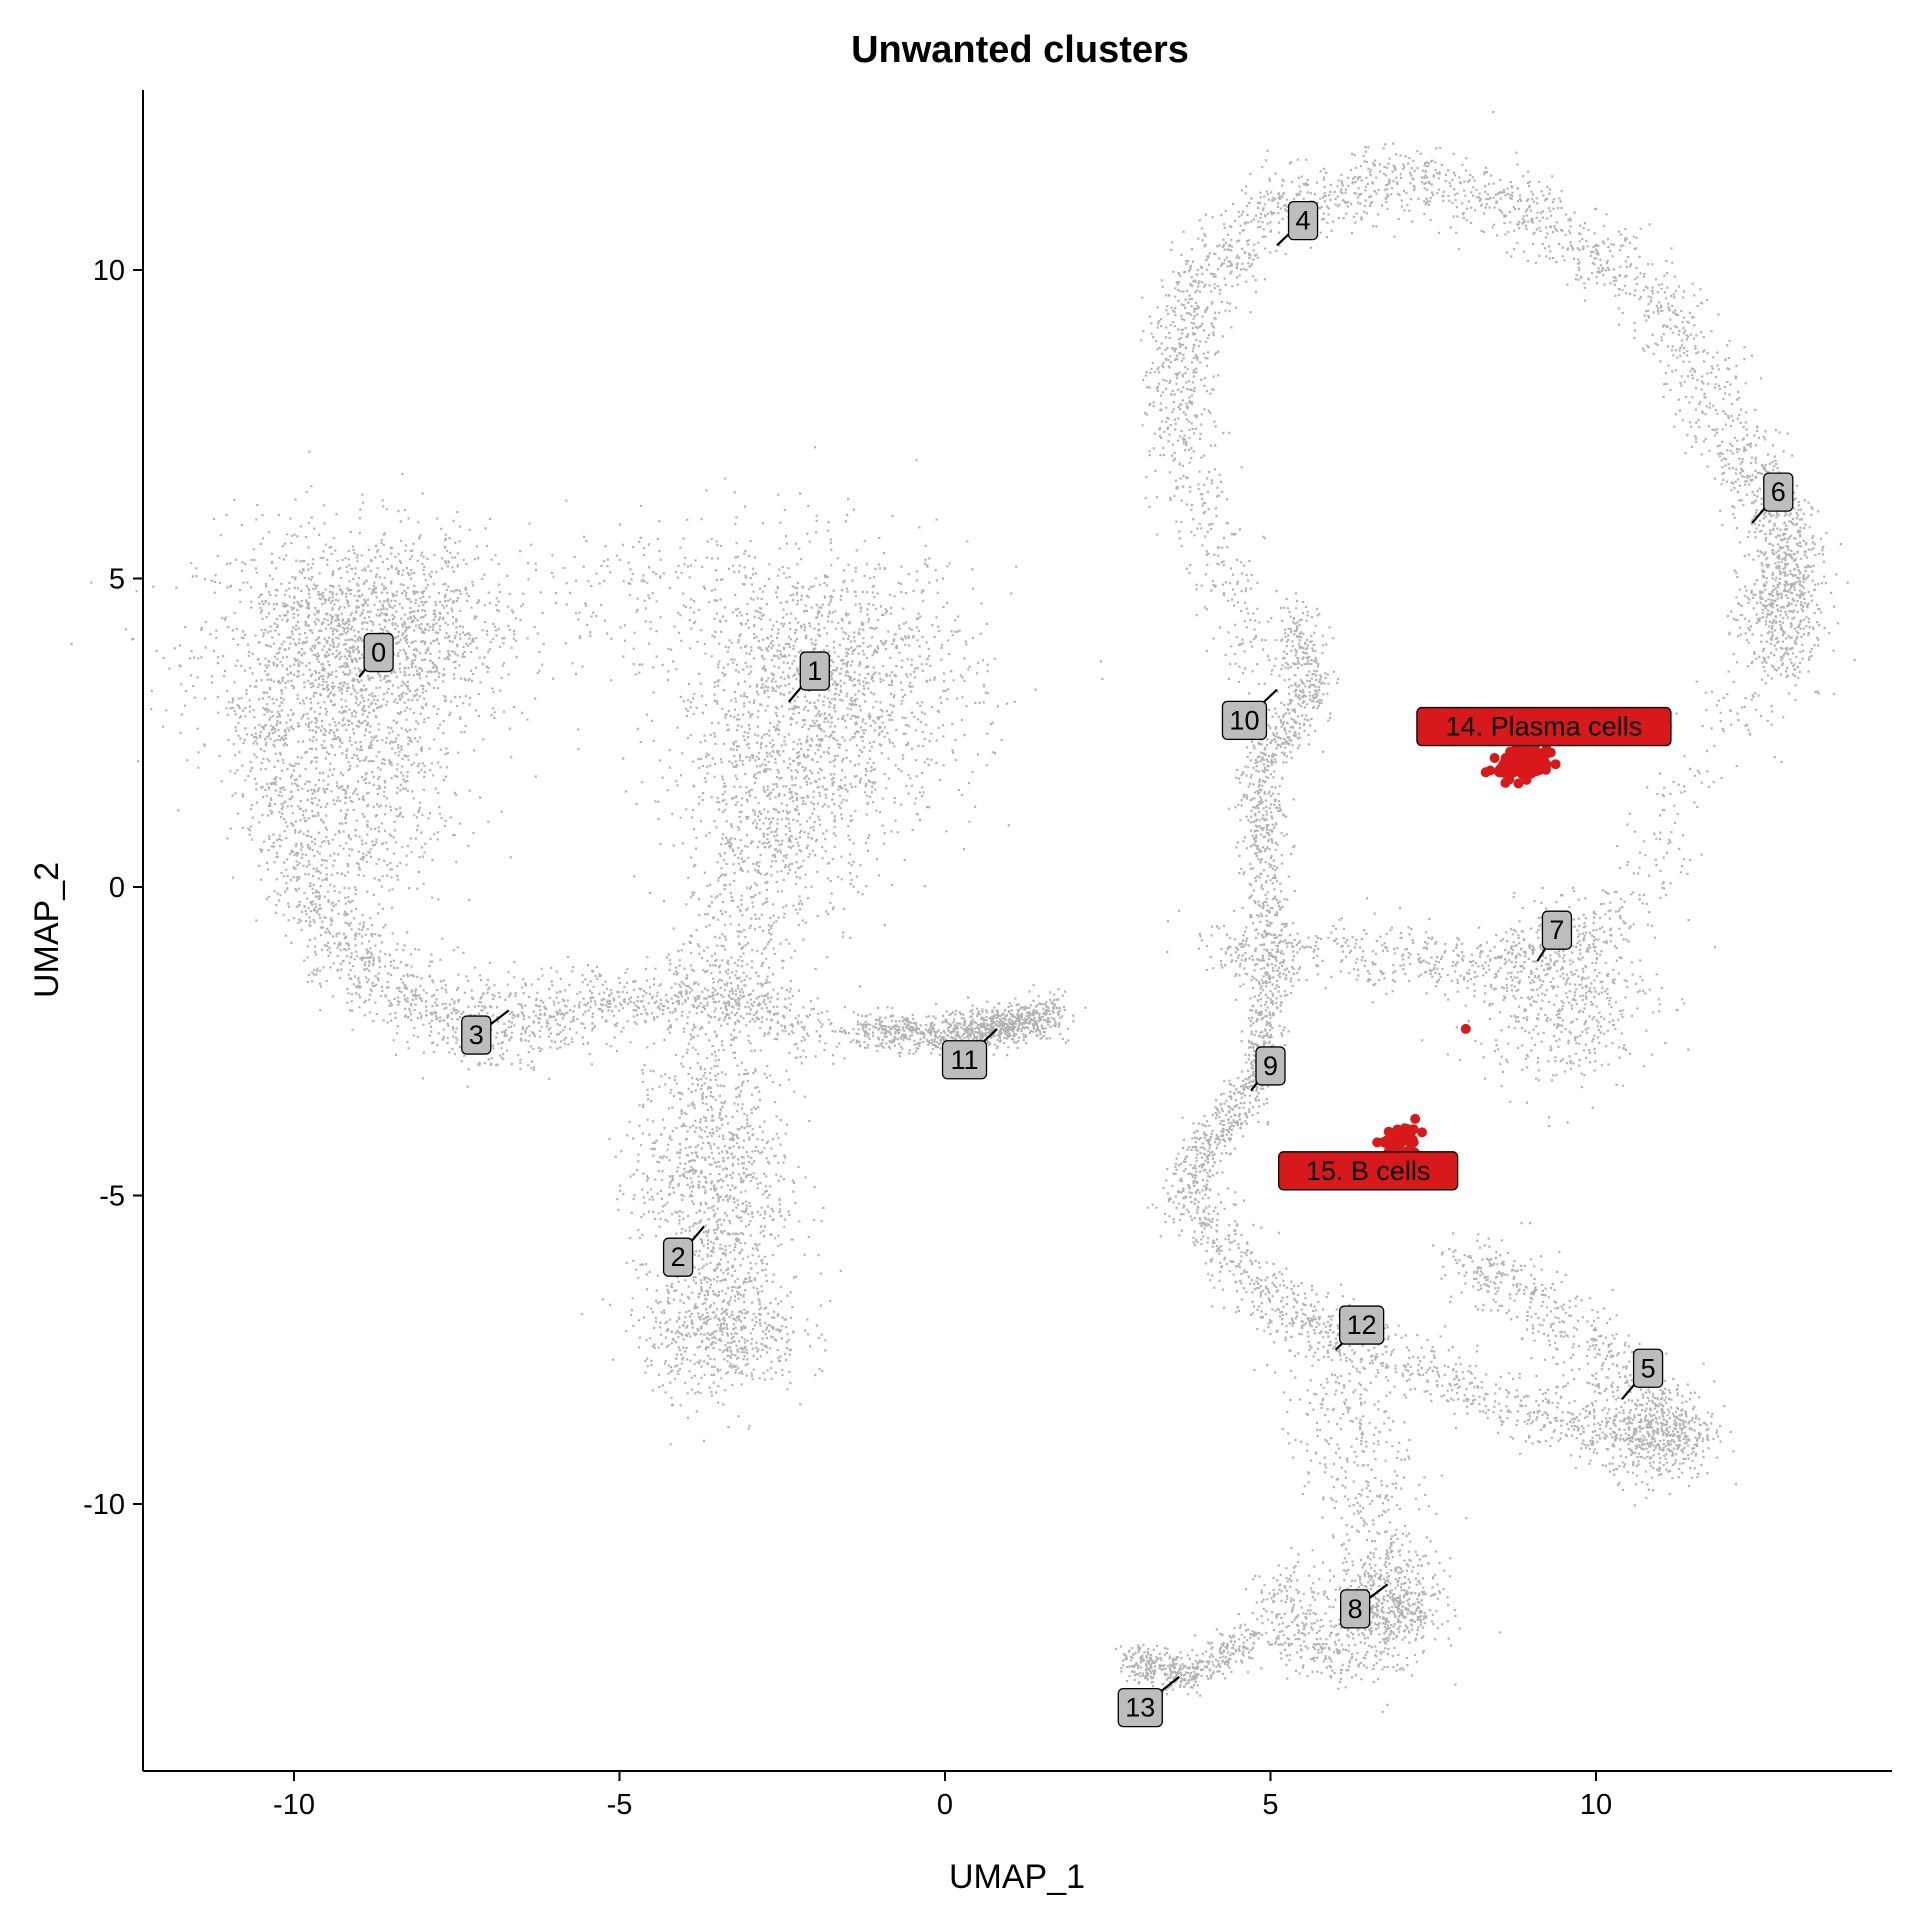 This screenshot has width=1920, height=1920. I want to click on label-text: 12, so click(1362, 1325).